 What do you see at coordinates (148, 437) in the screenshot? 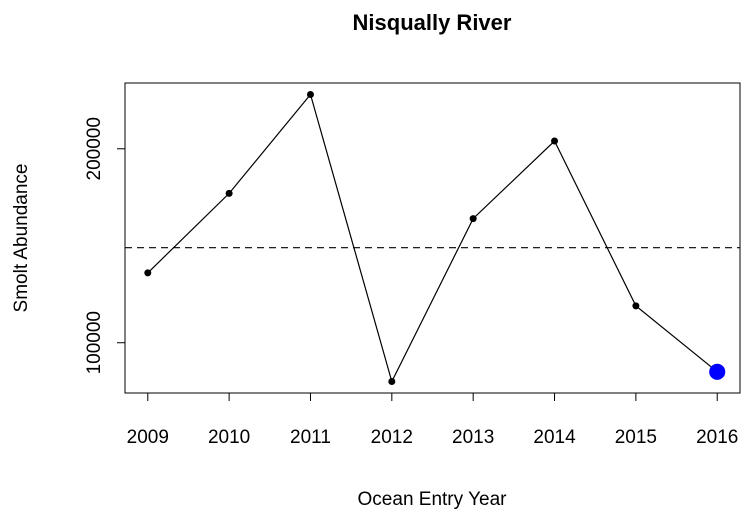
I see `x-tick-label: 2009` at bounding box center [148, 437].